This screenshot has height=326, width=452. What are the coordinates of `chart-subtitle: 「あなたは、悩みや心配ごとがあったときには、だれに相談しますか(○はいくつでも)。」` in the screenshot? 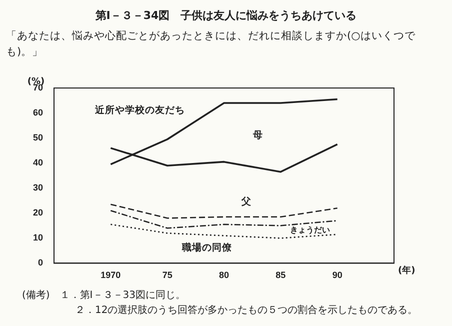 It's located at (211, 44).